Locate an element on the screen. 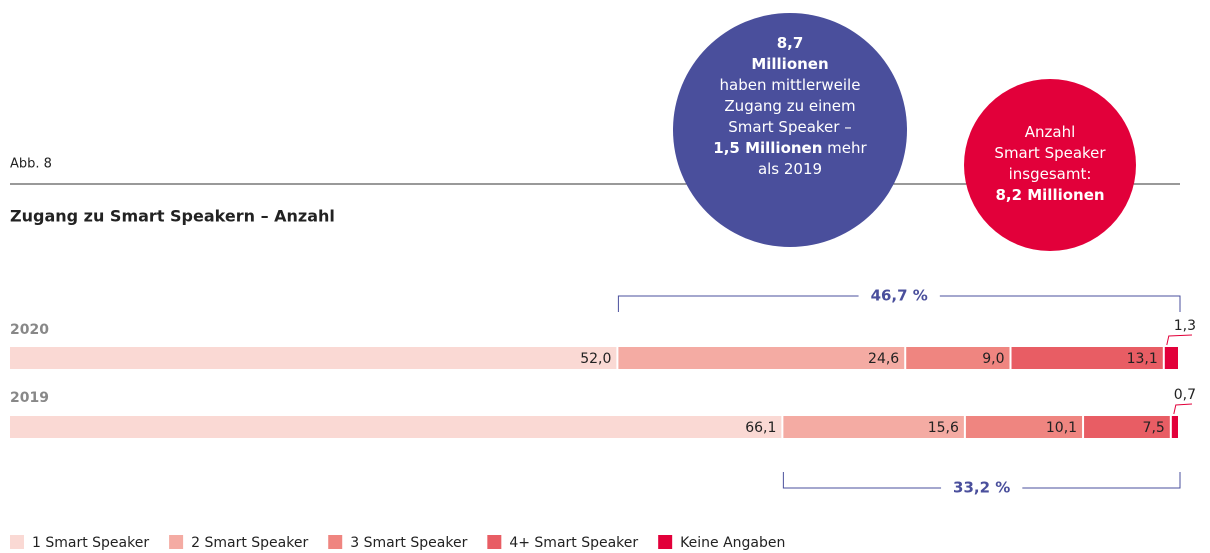 This screenshot has height=553, width=1210. chart-title: Zugang zu Smart Speakern – Anzahl is located at coordinates (172, 216).